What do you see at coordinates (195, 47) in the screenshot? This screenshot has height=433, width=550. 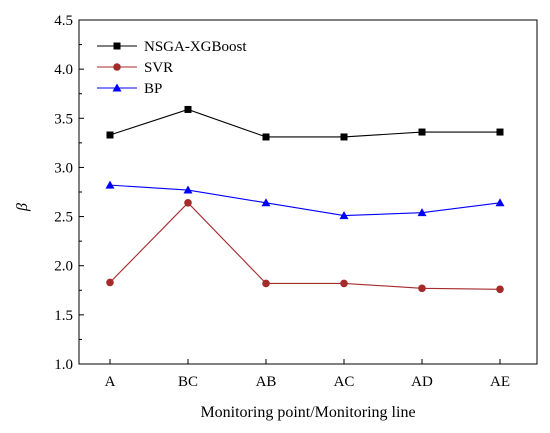 I see `legend-label-nsga-xgboost: NSGA-XGBoost` at bounding box center [195, 47].